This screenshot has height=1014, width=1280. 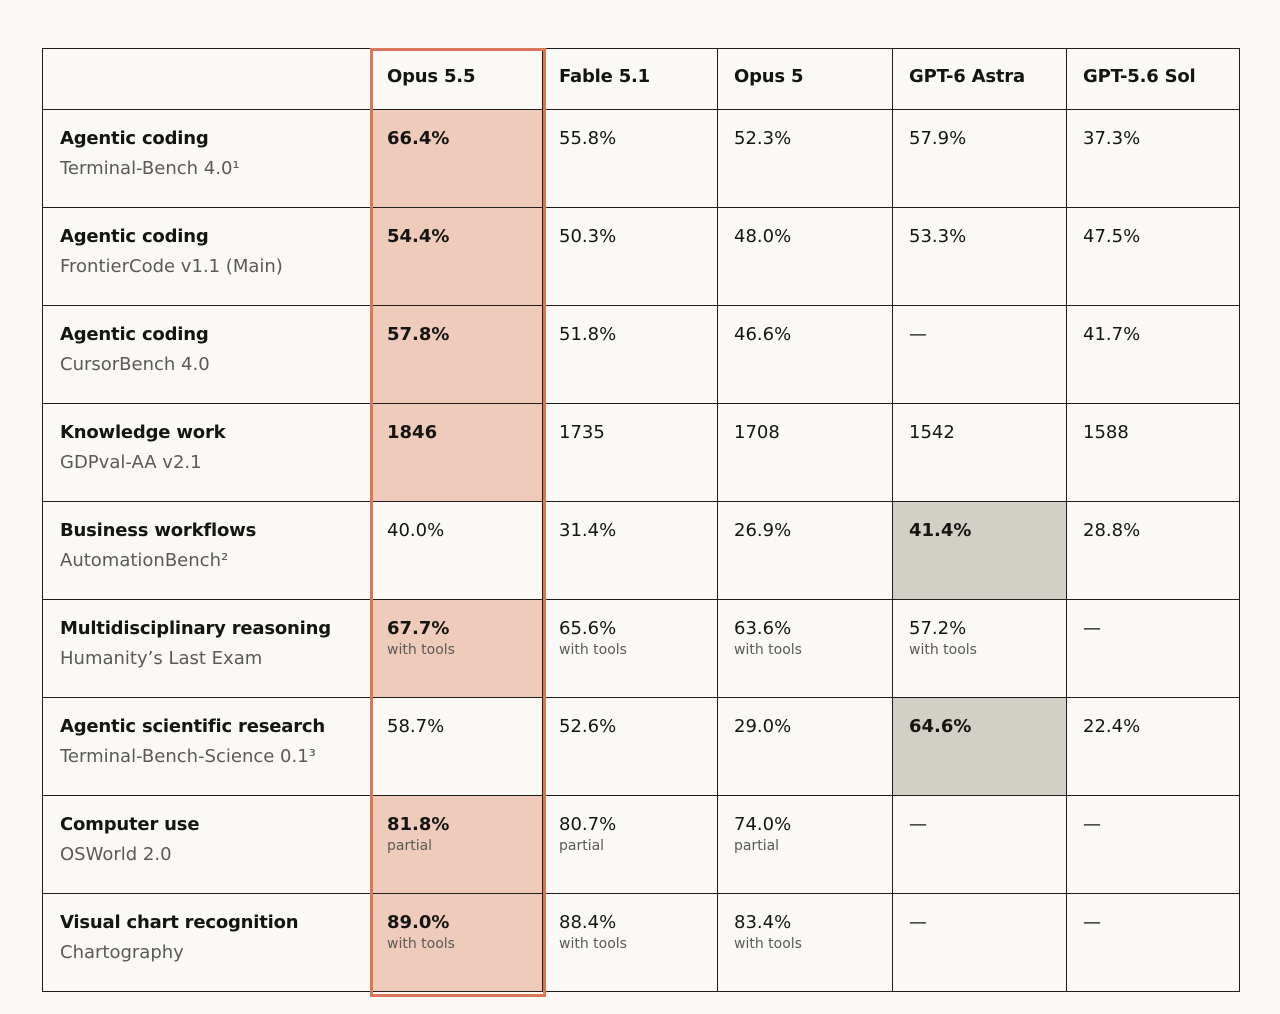 What do you see at coordinates (805, 79) in the screenshot?
I see `header-model: Opus 5` at bounding box center [805, 79].